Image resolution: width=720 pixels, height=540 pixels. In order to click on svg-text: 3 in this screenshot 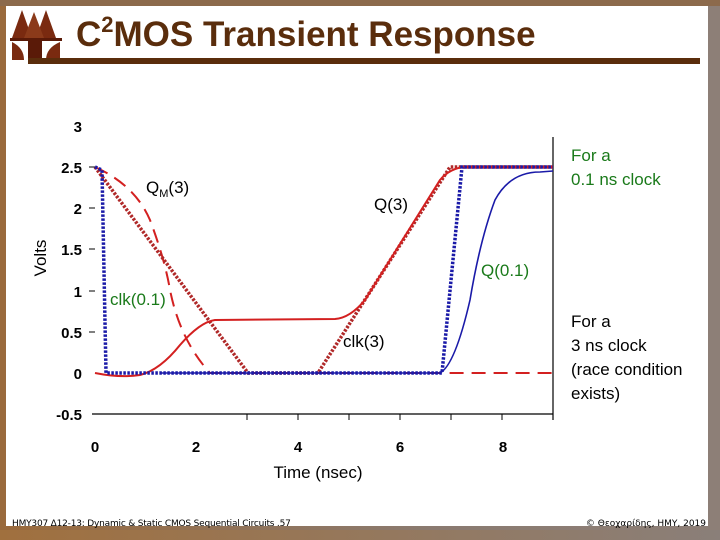, I will do `click(78, 127)`.